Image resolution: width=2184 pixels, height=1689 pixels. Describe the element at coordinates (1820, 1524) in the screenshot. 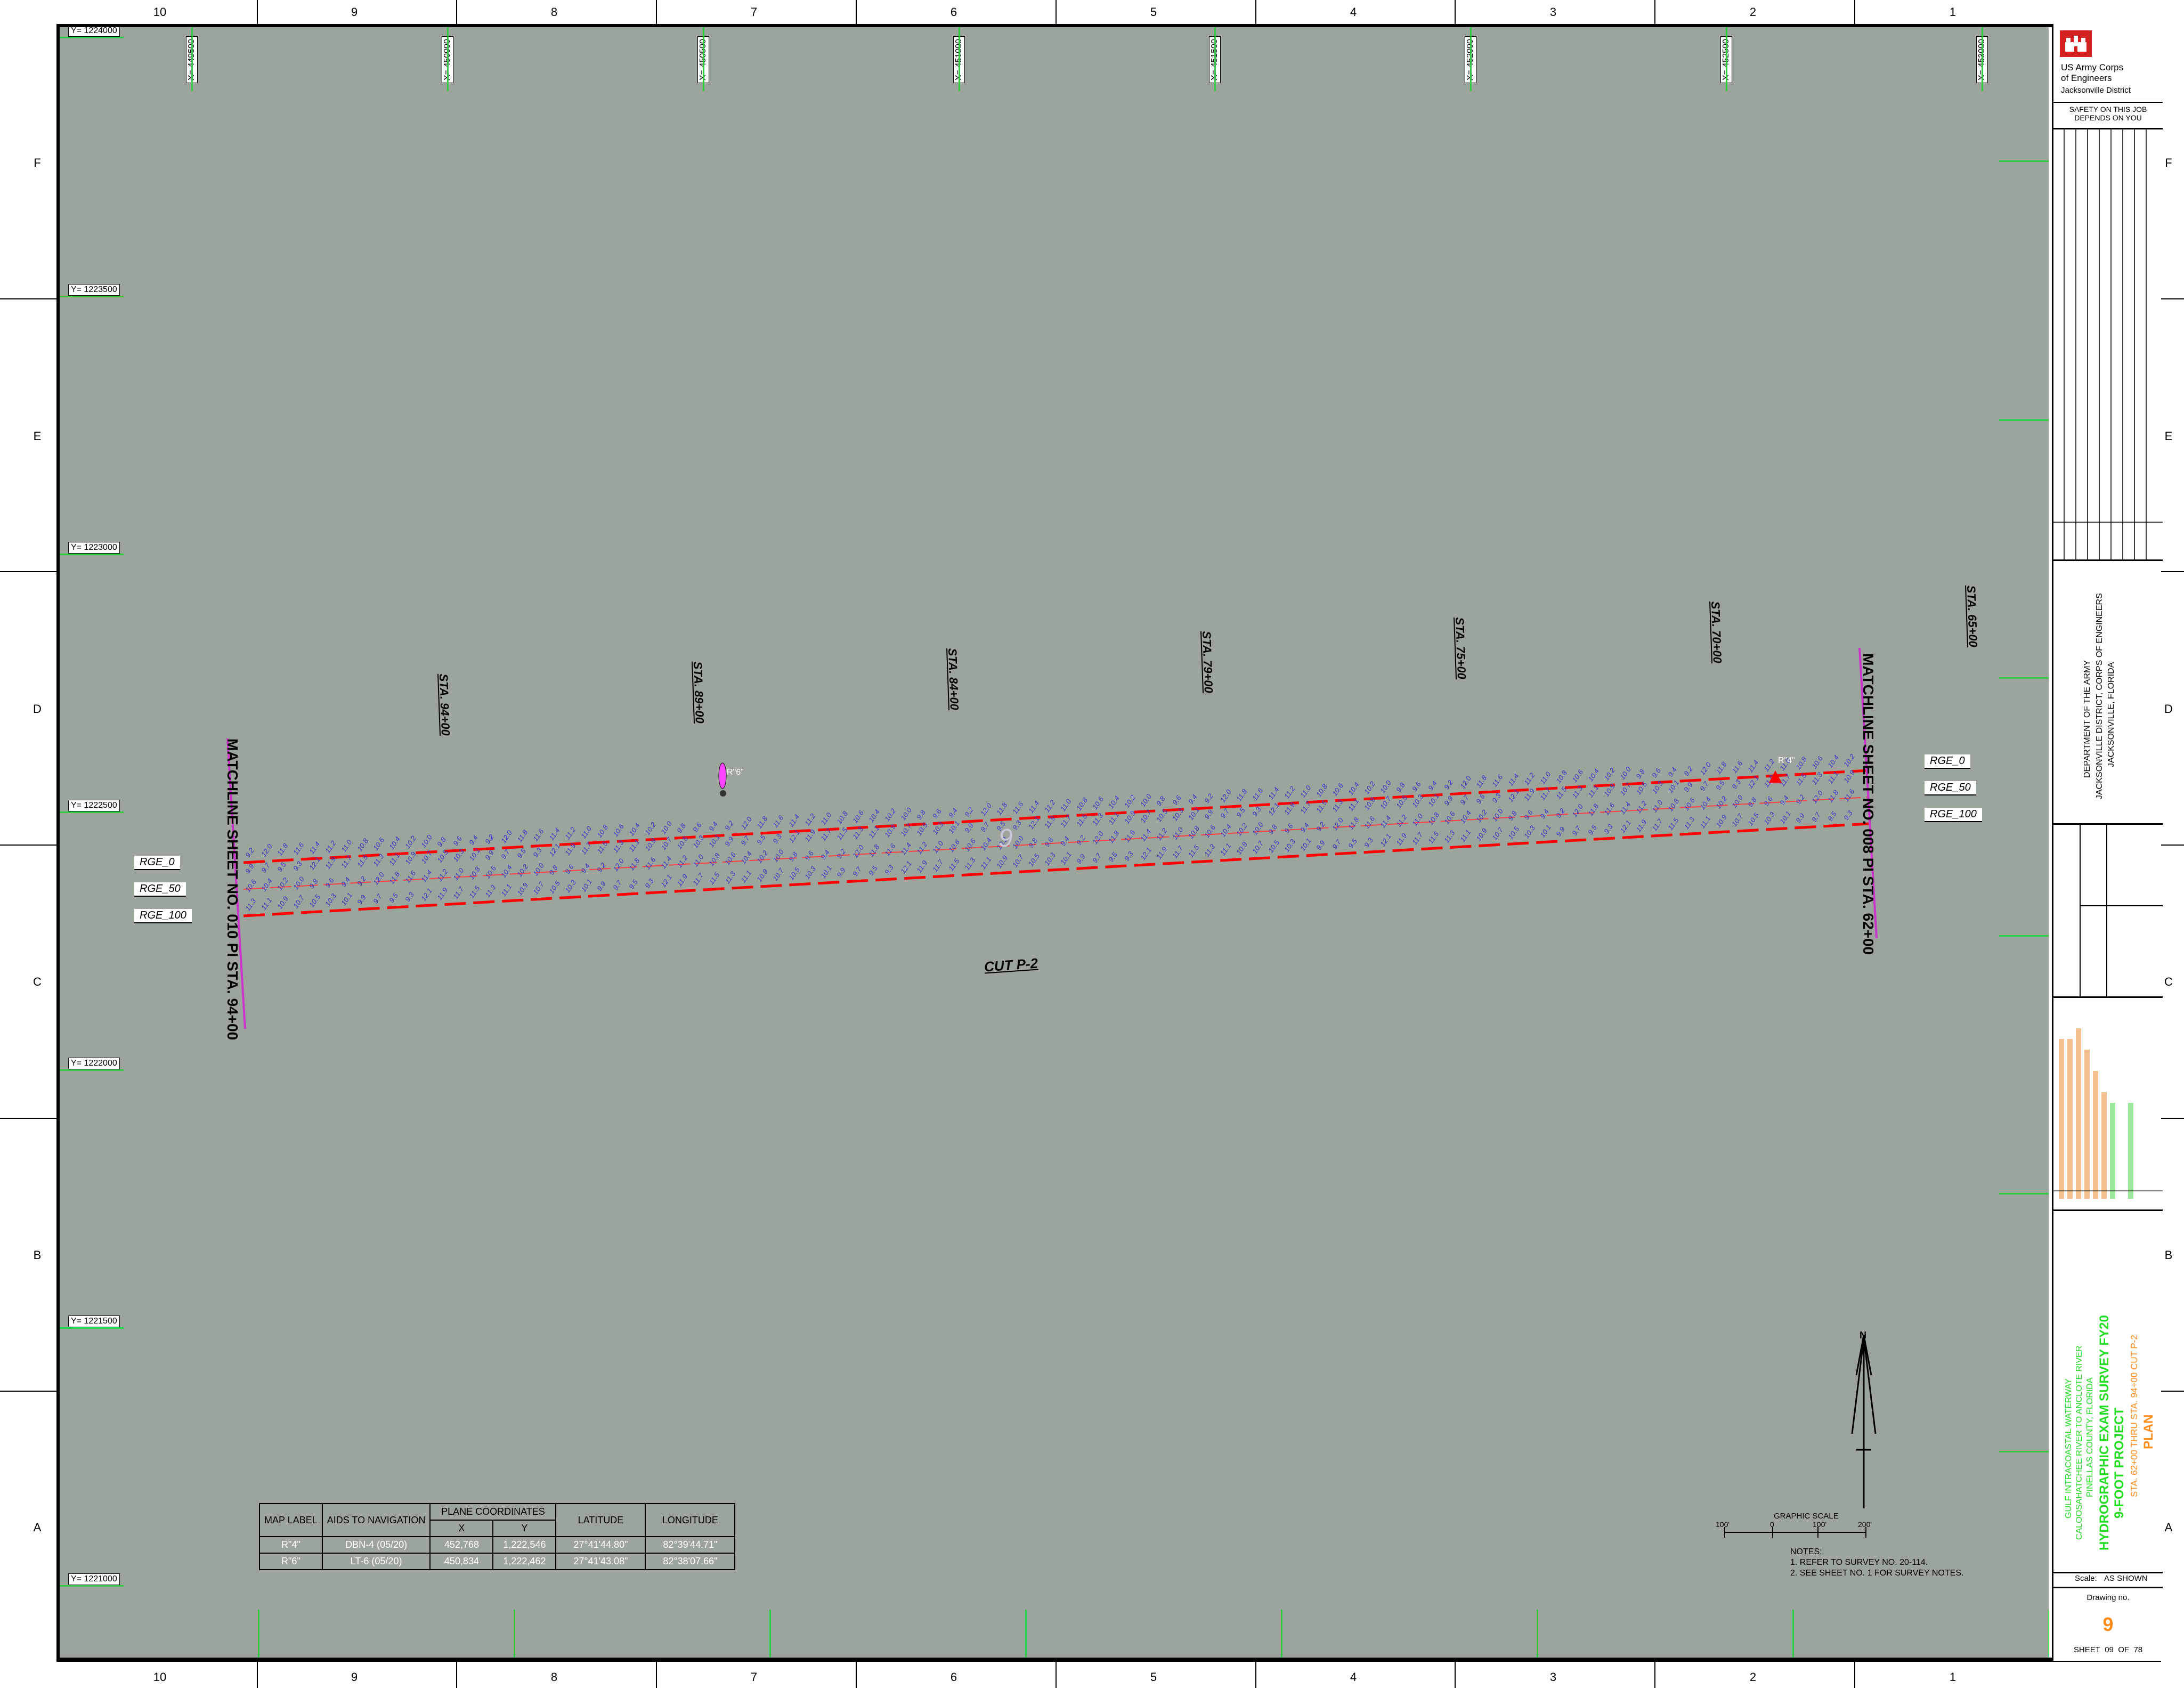

I see `scale-tick-2: 100'` at that location.